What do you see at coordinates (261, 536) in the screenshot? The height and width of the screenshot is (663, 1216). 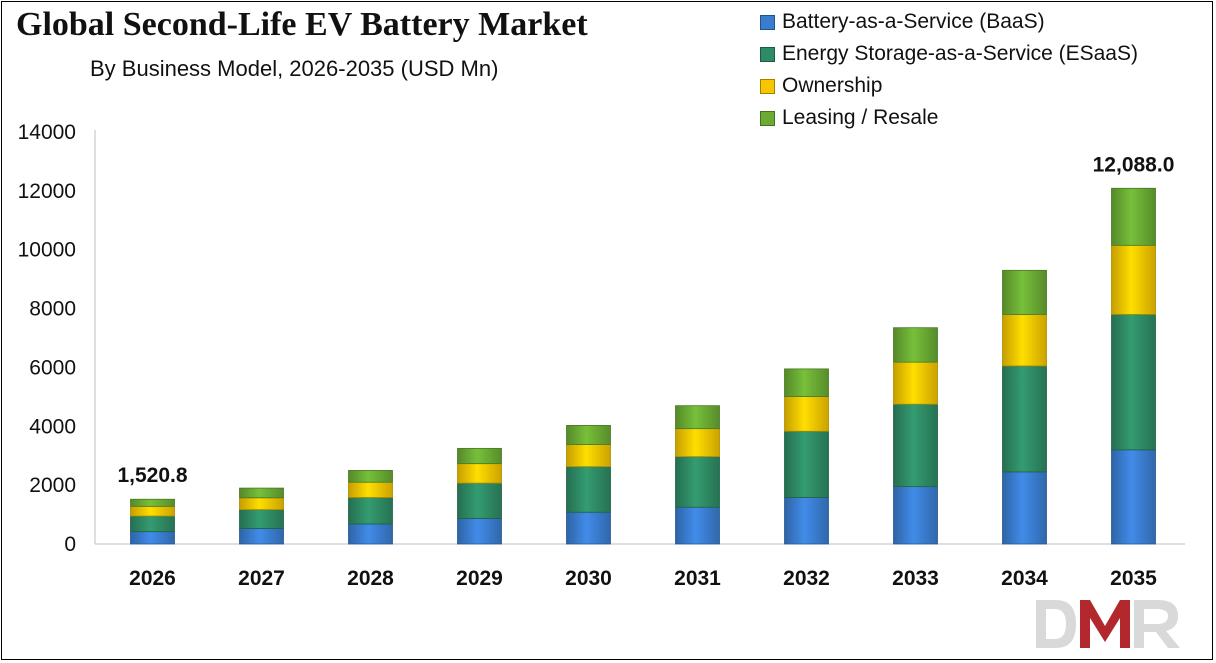 I see `bar-2027-battery-as-a-service-baas` at bounding box center [261, 536].